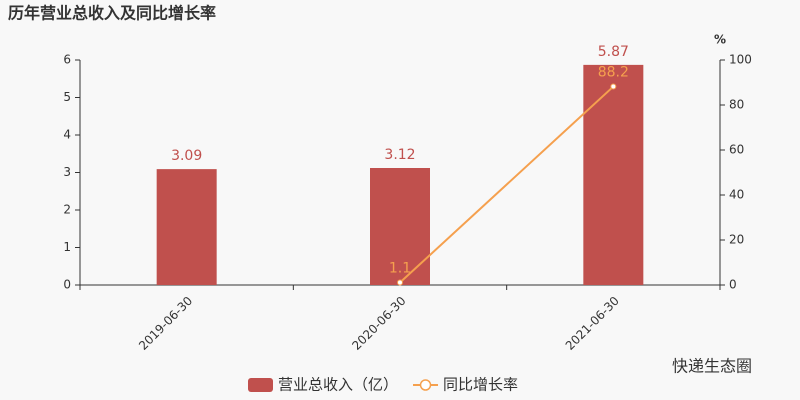 Image resolution: width=800 pixels, height=400 pixels. Describe the element at coordinates (736, 195) in the screenshot. I see `y2-tick-label: 40` at that location.